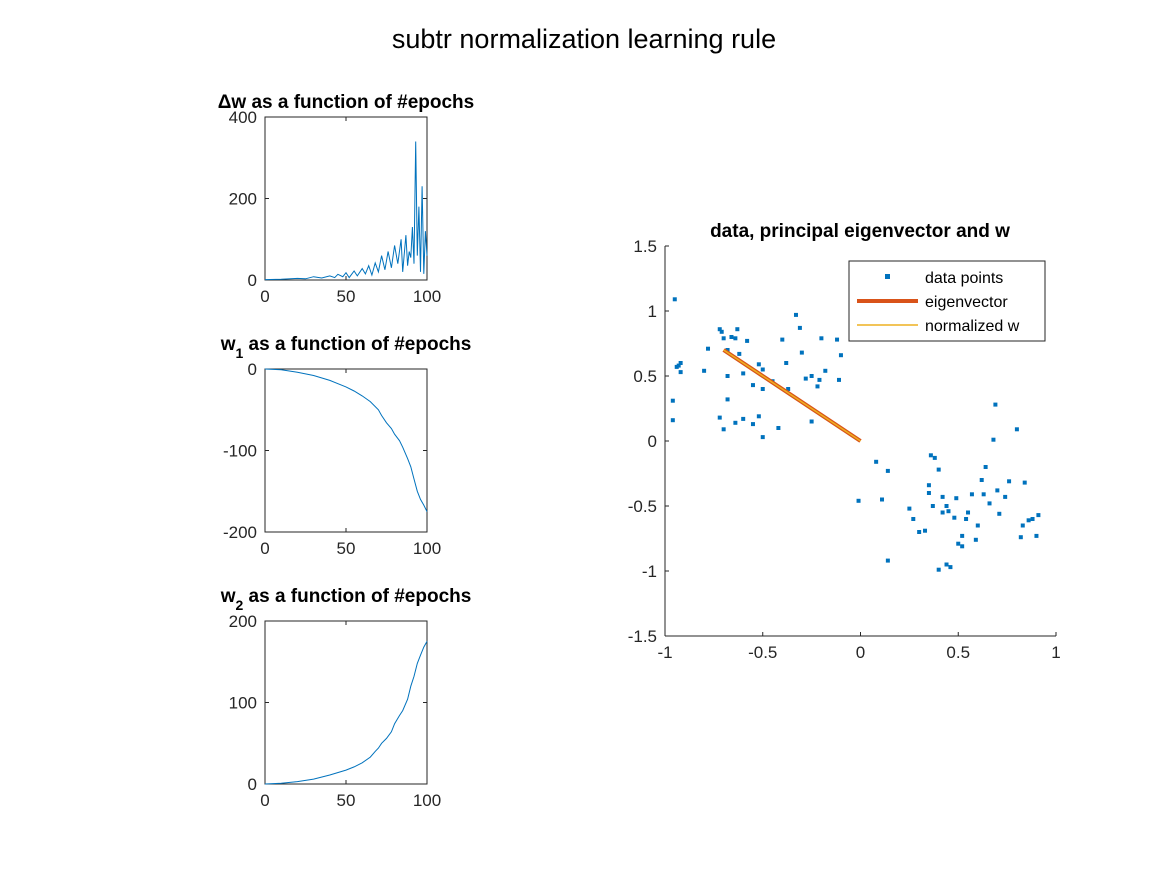 This screenshot has height=875, width=1167. What do you see at coordinates (664, 652) in the screenshot?
I see `x-tick-label: -1` at bounding box center [664, 652].